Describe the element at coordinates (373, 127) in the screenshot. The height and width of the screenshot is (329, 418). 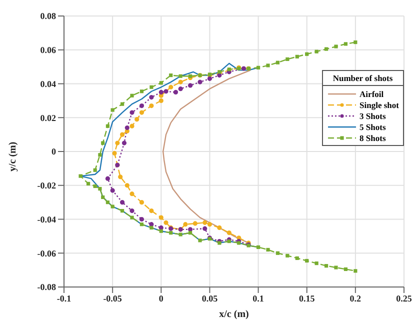
I see `legend-label: 5 Shots` at that location.